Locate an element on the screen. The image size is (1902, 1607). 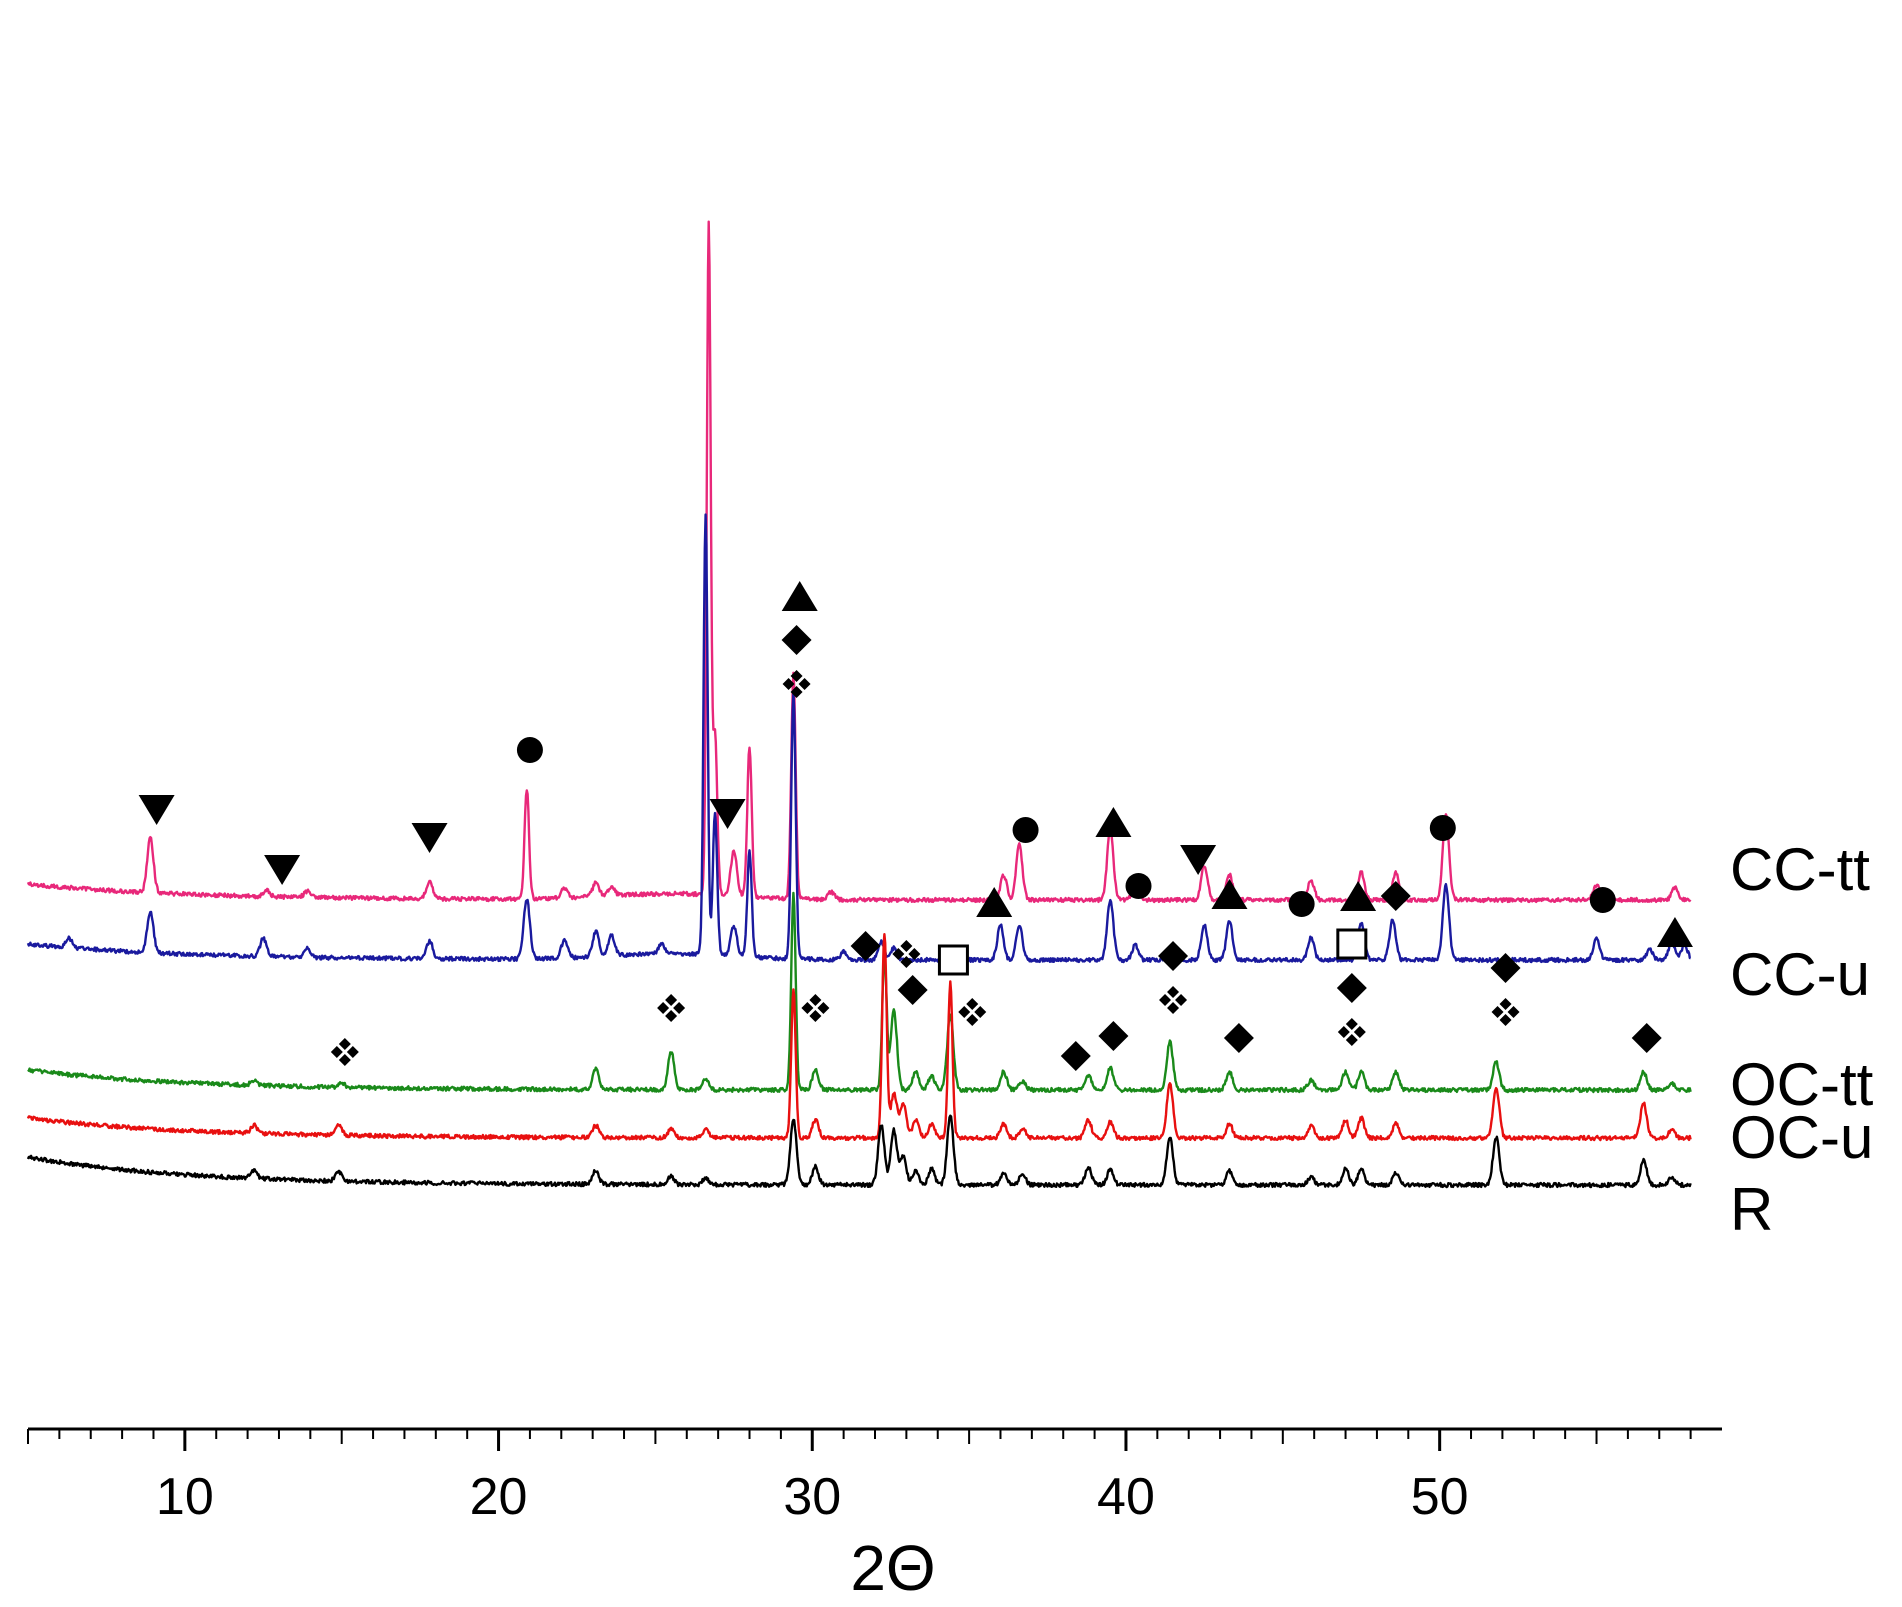
x-tick-label: 50 is located at coordinates (1440, 1497).